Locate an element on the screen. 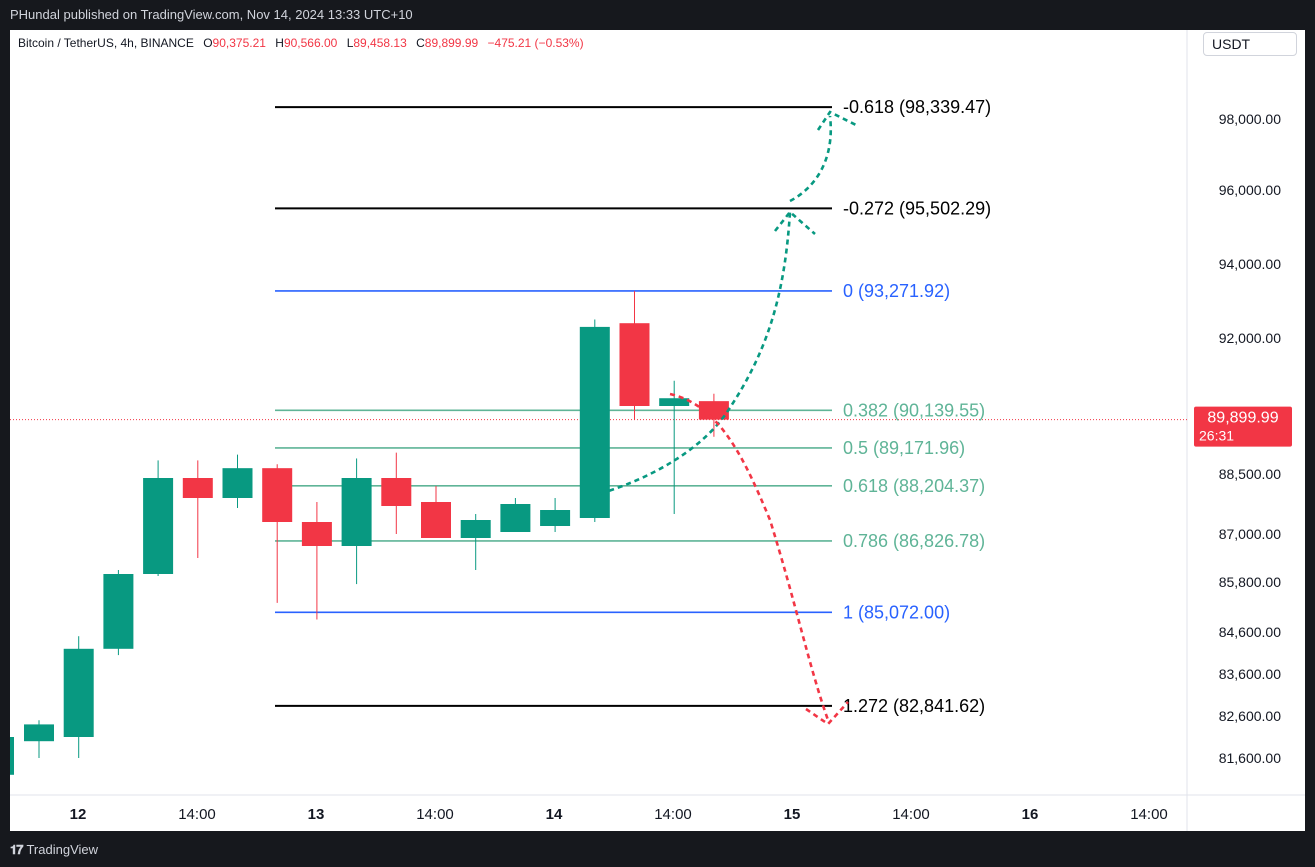 Image resolution: width=1315 pixels, height=867 pixels. price-tick-label: 94,000.00 is located at coordinates (1250, 264).